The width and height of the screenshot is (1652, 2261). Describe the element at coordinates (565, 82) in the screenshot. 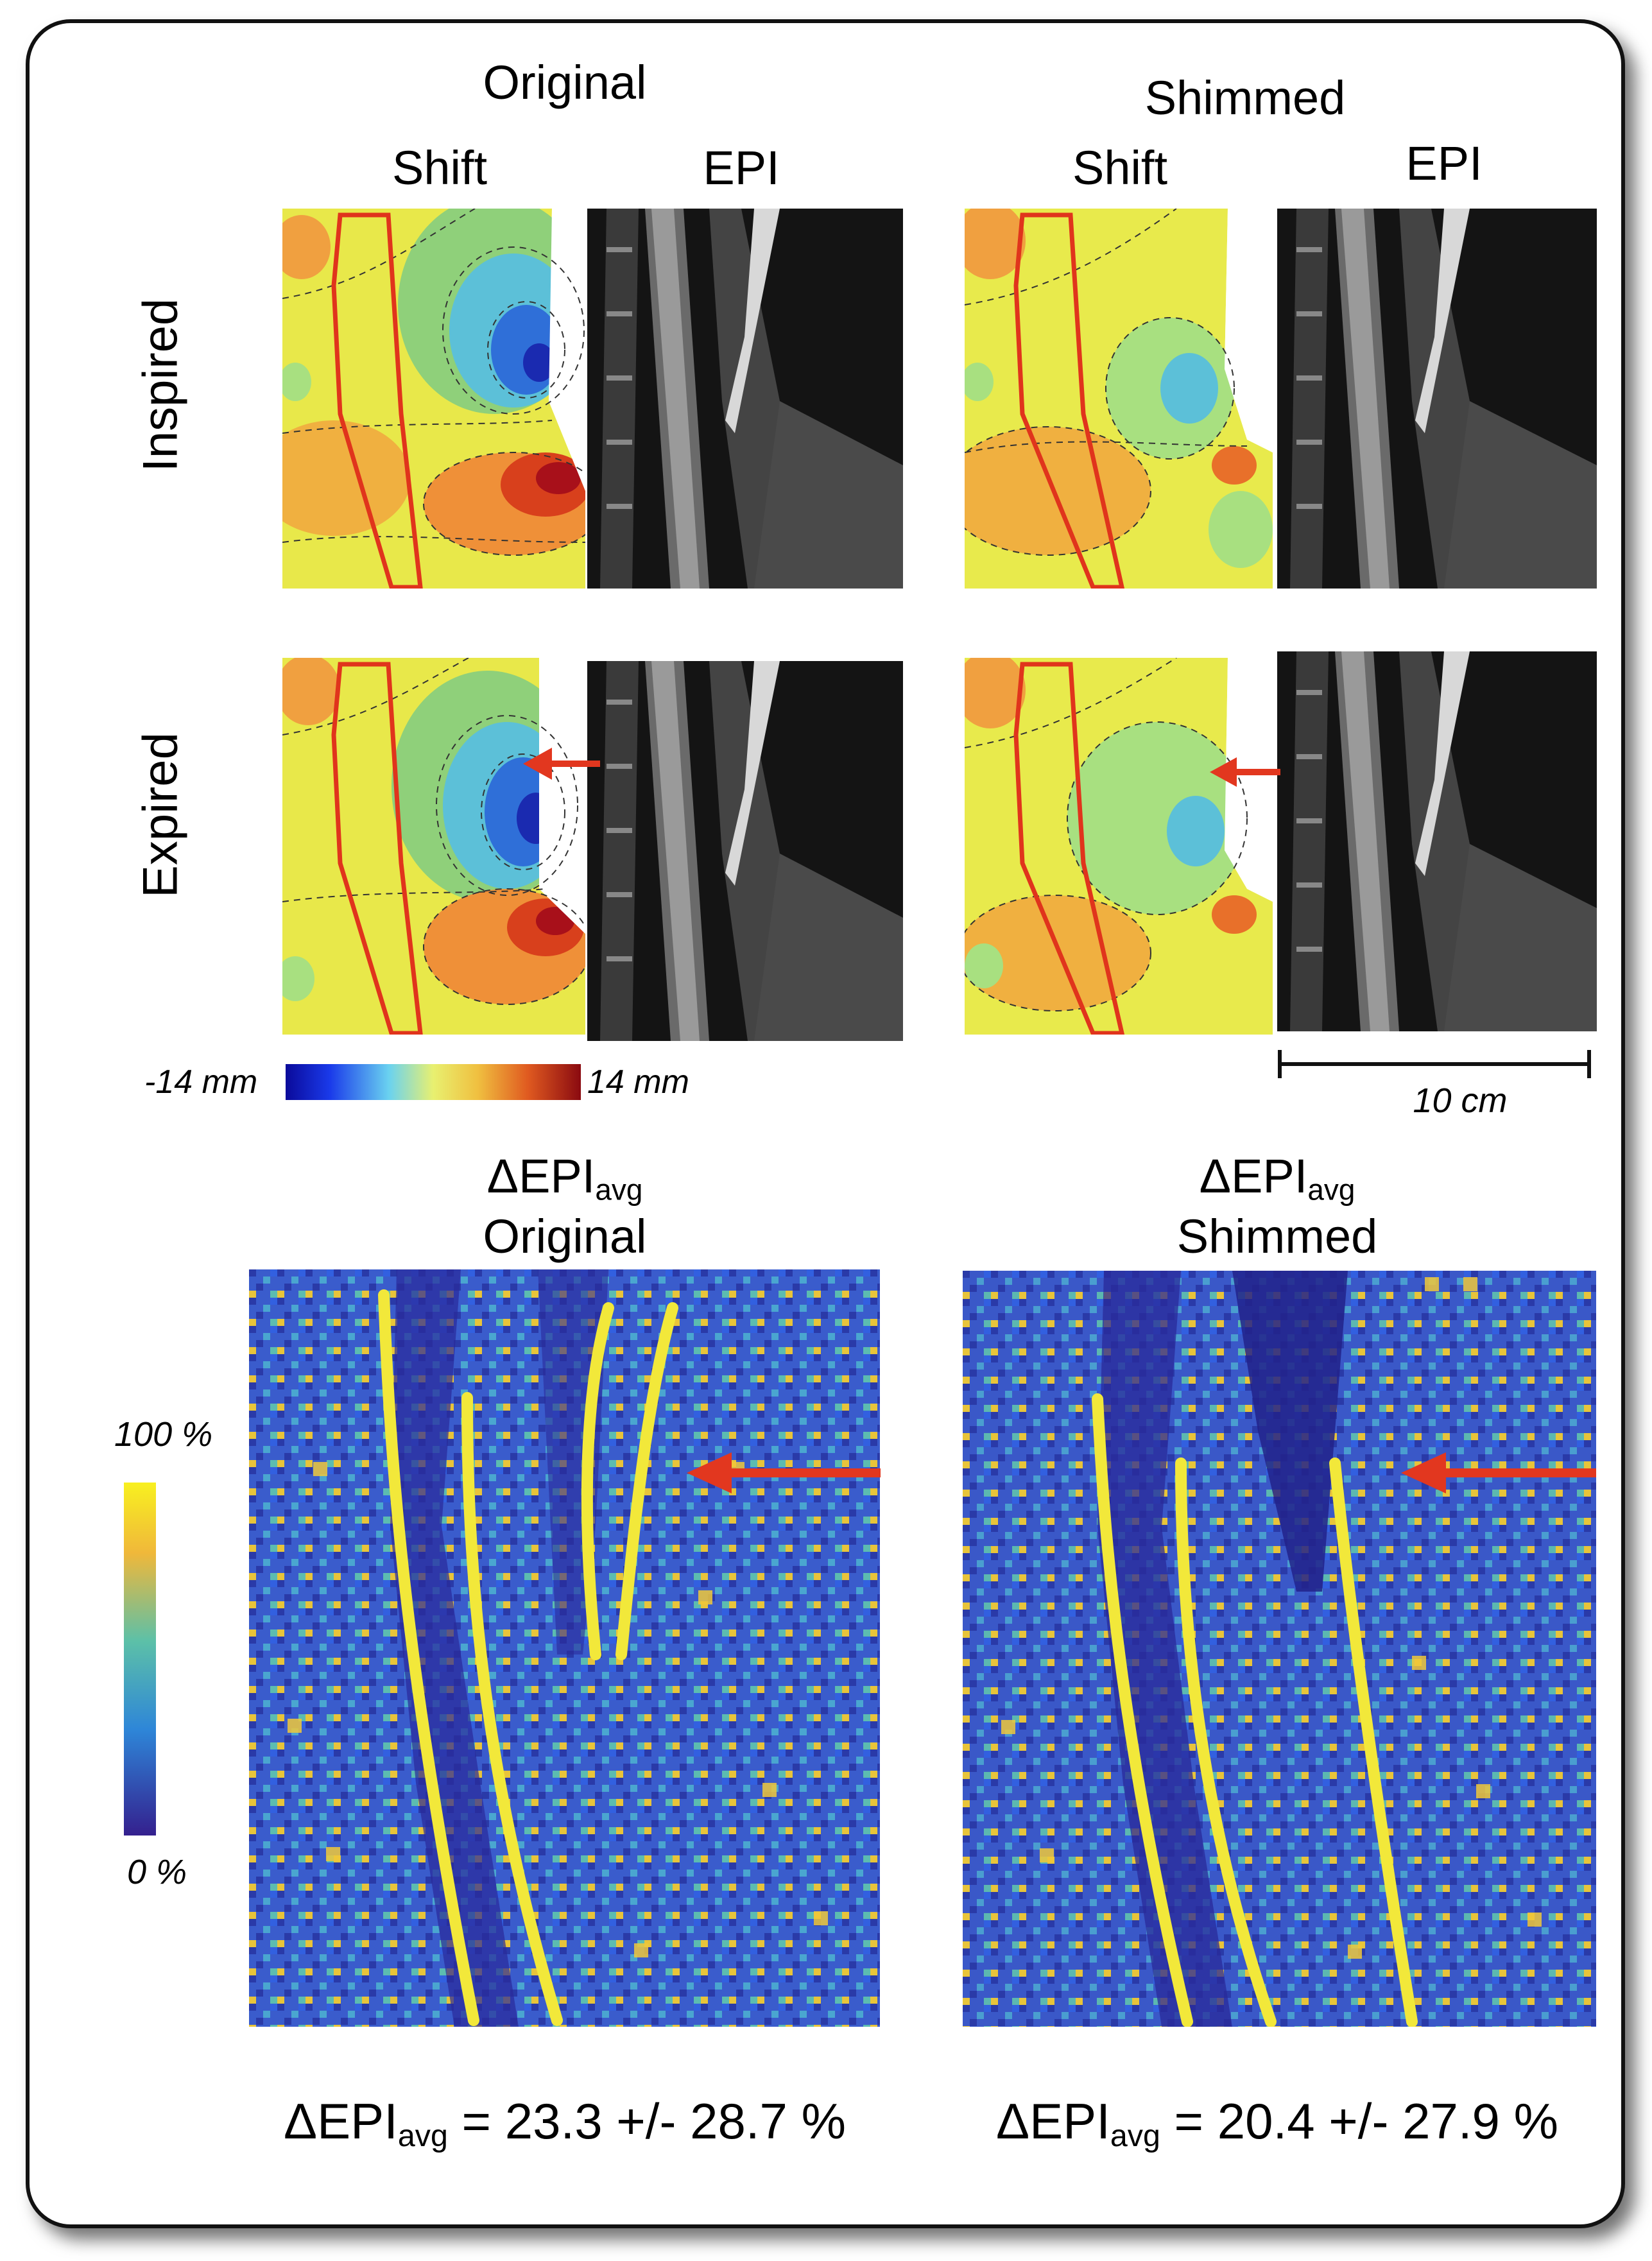

I see `header-original: Original` at that location.